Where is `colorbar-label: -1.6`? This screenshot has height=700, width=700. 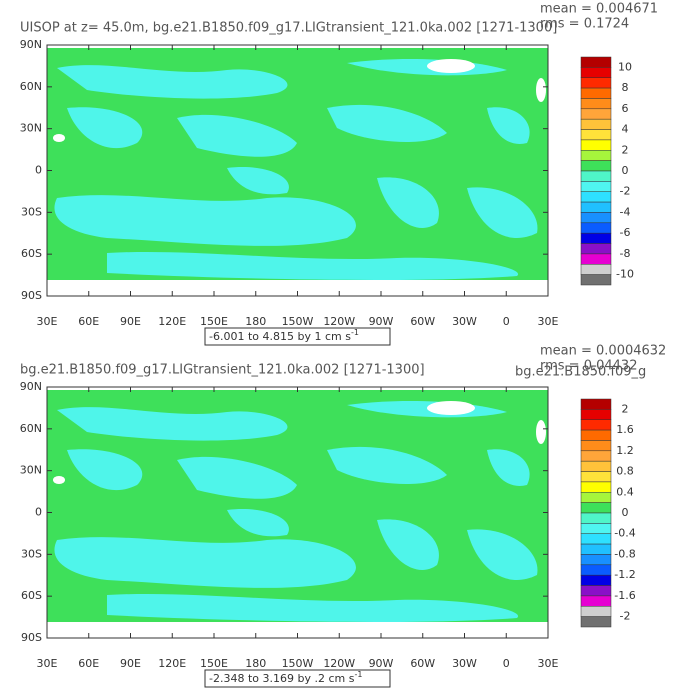
colorbar-label: -1.6 is located at coordinates (624, 595).